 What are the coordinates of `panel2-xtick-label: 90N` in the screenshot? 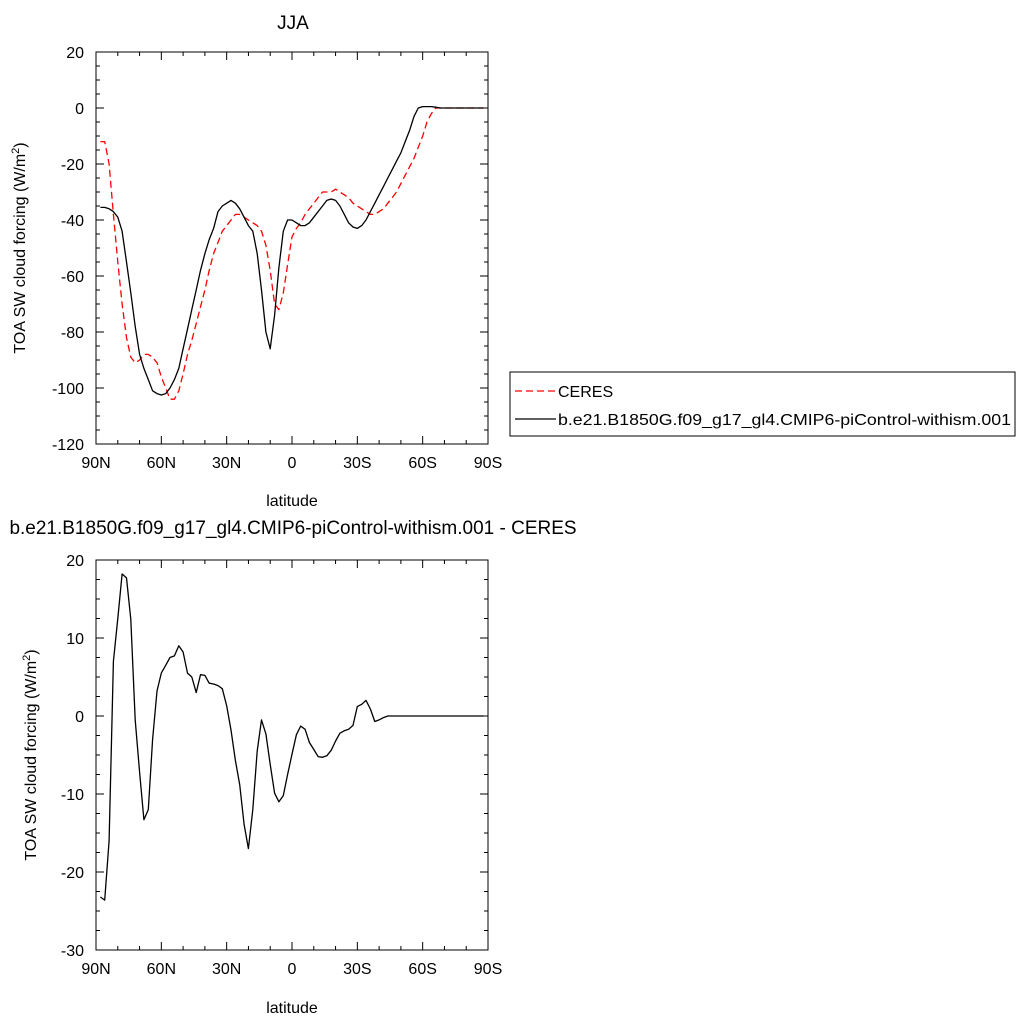 It's located at (95, 969).